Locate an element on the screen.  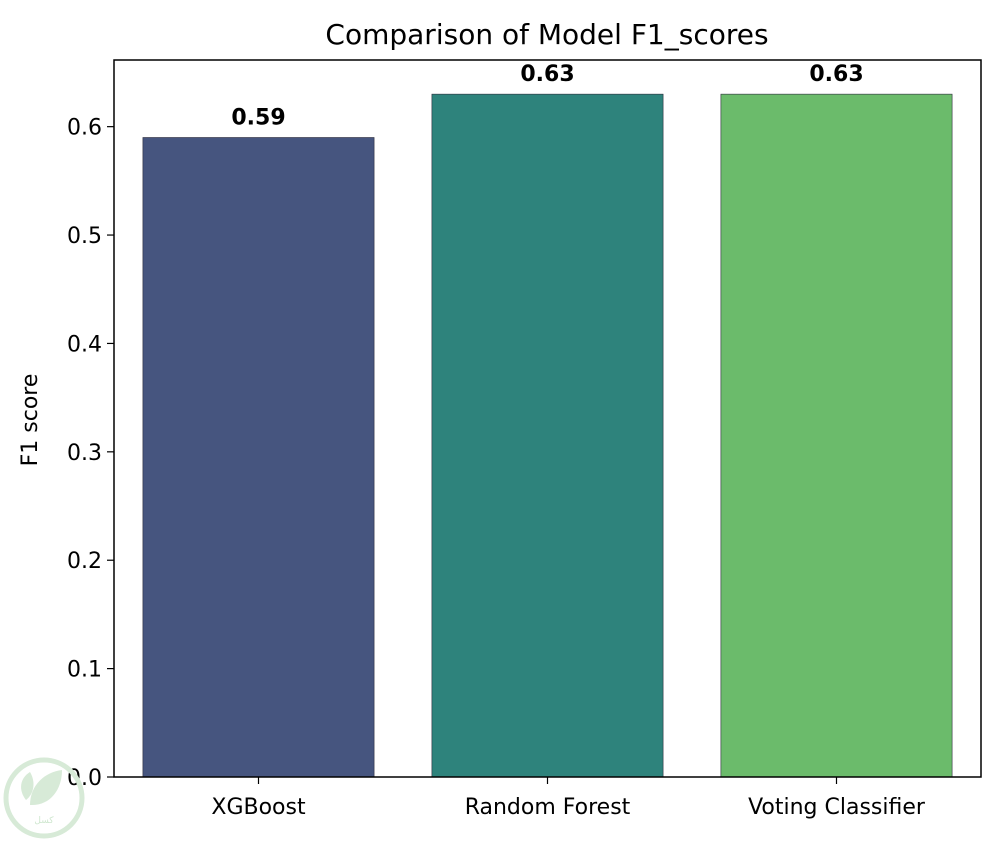
chart-title: Comparison of Model F1_scores is located at coordinates (546, 34).